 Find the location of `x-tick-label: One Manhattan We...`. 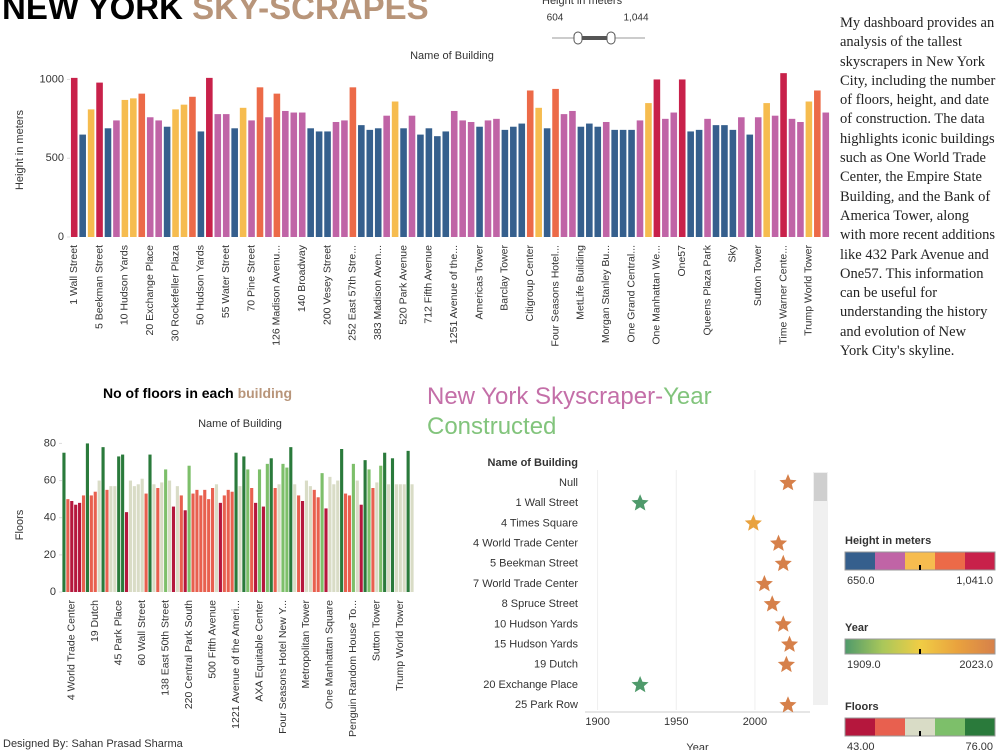

x-tick-label: One Manhattan We... is located at coordinates (657, 295).